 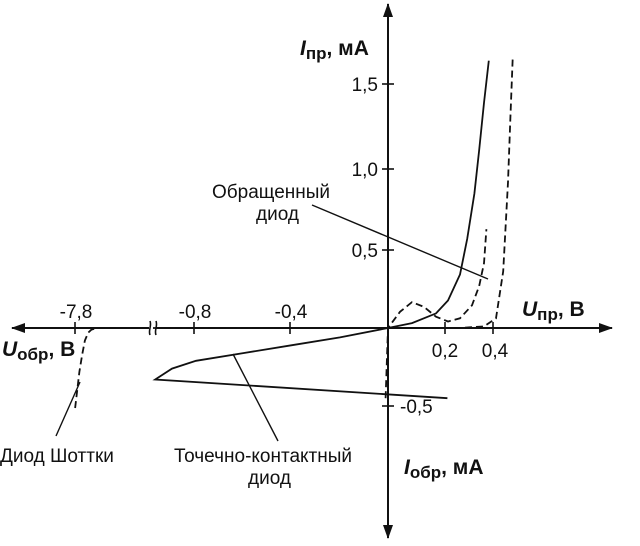 What do you see at coordinates (263, 456) in the screenshot?
I see `point-contact-diode-annotation-line1: Точечно-контактный` at bounding box center [263, 456].